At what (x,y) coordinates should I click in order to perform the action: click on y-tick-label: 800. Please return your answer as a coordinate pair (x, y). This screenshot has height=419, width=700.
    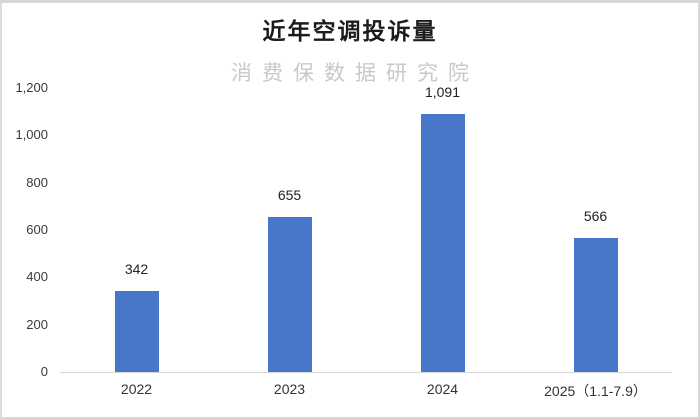
    Looking at the image, I should click on (37, 182).